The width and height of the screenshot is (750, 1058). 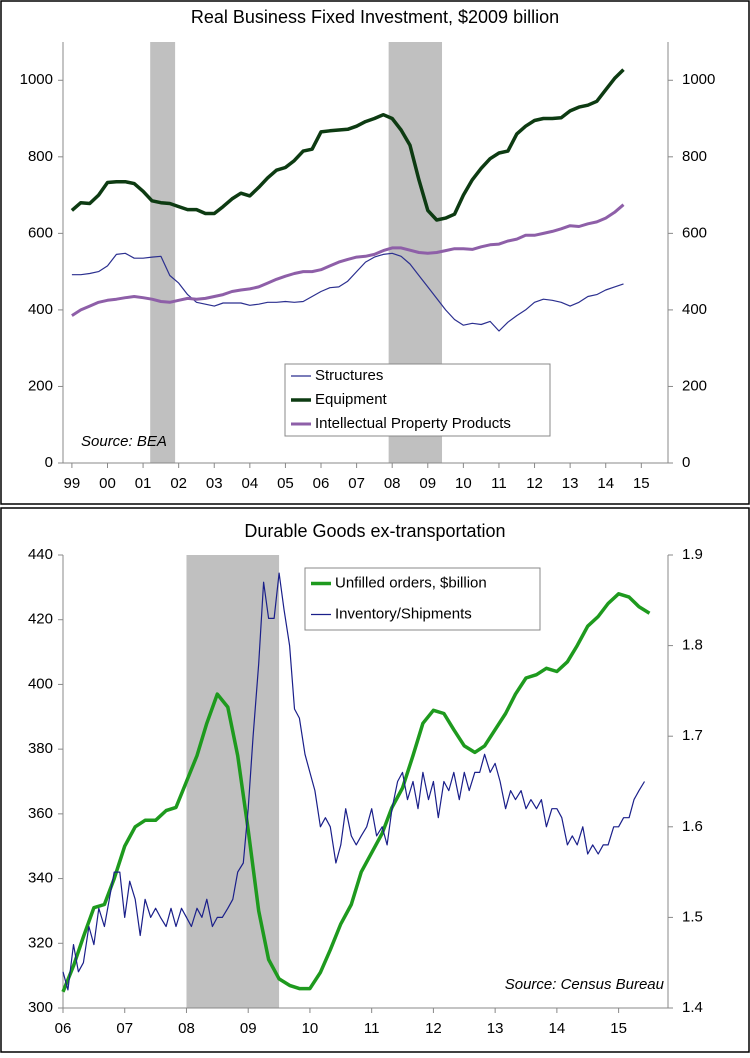 What do you see at coordinates (40, 385) in the screenshot?
I see `y-tick-label: 200` at bounding box center [40, 385].